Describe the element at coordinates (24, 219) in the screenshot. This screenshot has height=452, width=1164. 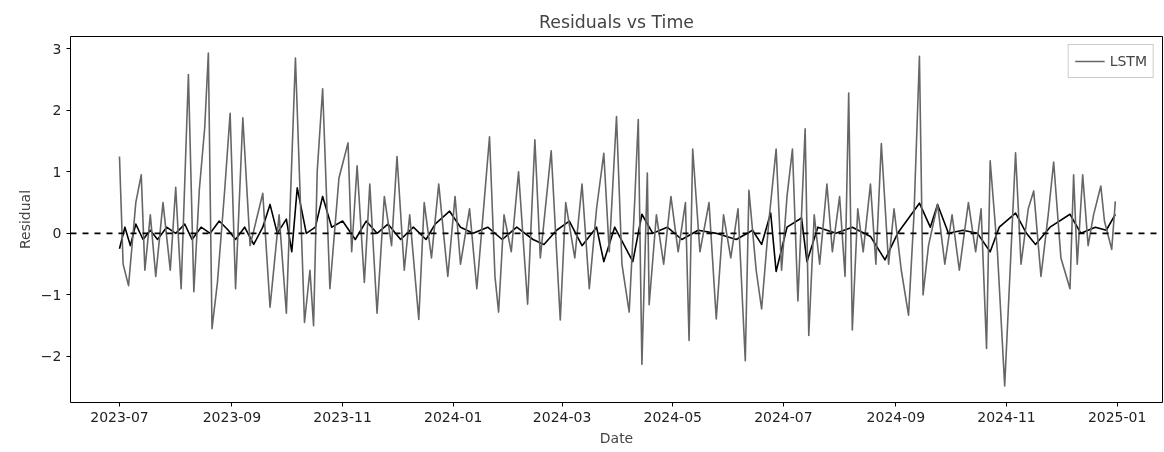
I see `y-axis-title: Residual` at that location.